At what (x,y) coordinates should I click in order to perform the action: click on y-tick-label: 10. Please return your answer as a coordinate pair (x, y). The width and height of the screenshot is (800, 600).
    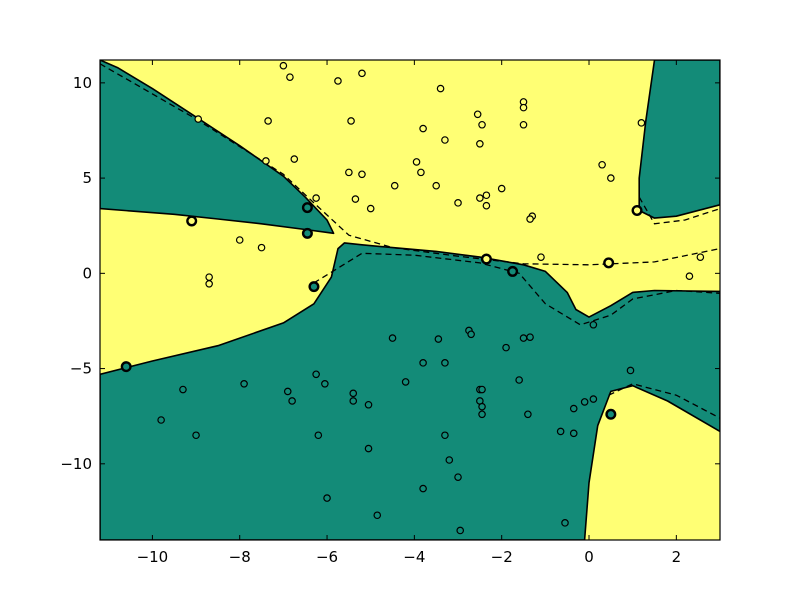
    Looking at the image, I should click on (82, 83).